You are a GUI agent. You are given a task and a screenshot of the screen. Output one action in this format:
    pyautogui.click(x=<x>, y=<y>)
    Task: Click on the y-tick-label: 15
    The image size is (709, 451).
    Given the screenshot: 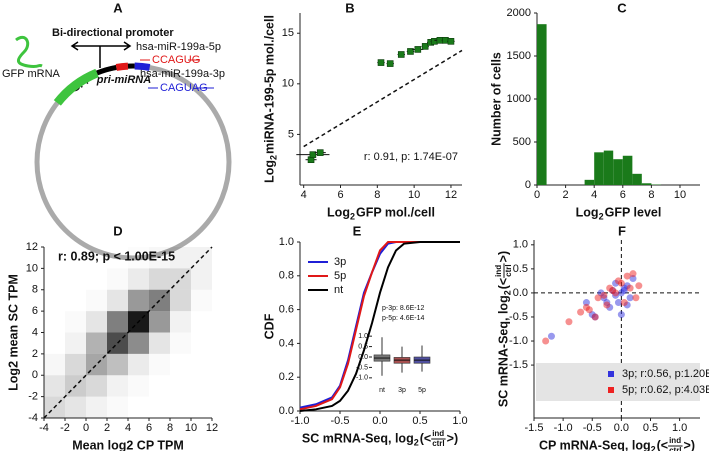 What is the action you would take?
    pyautogui.click(x=288, y=33)
    